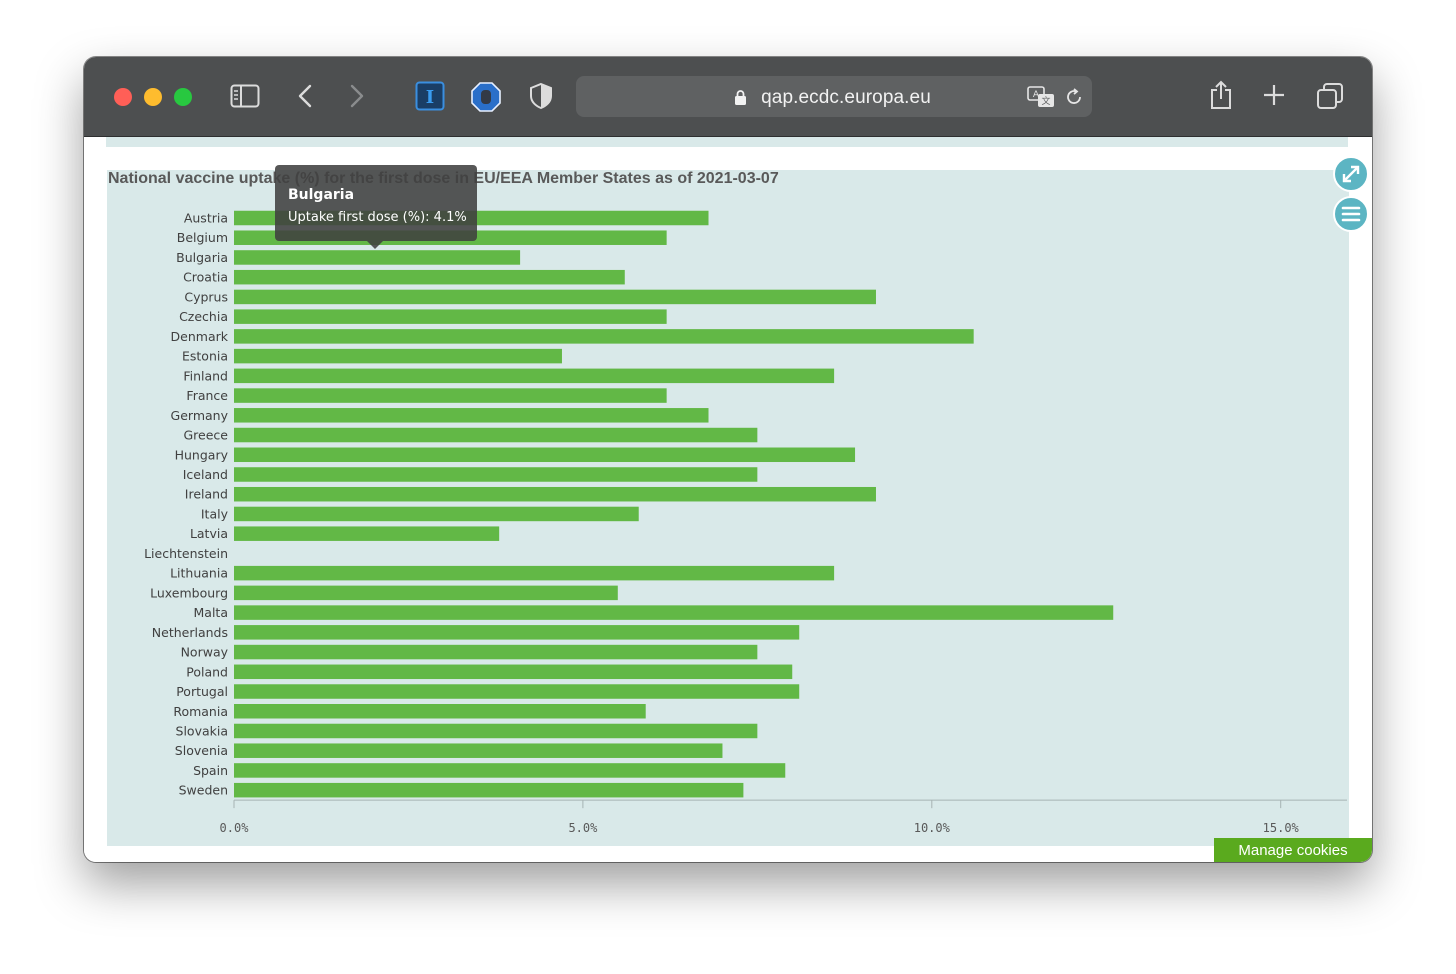  Describe the element at coordinates (190, 632) in the screenshot. I see `category-label: Netherlands` at that location.